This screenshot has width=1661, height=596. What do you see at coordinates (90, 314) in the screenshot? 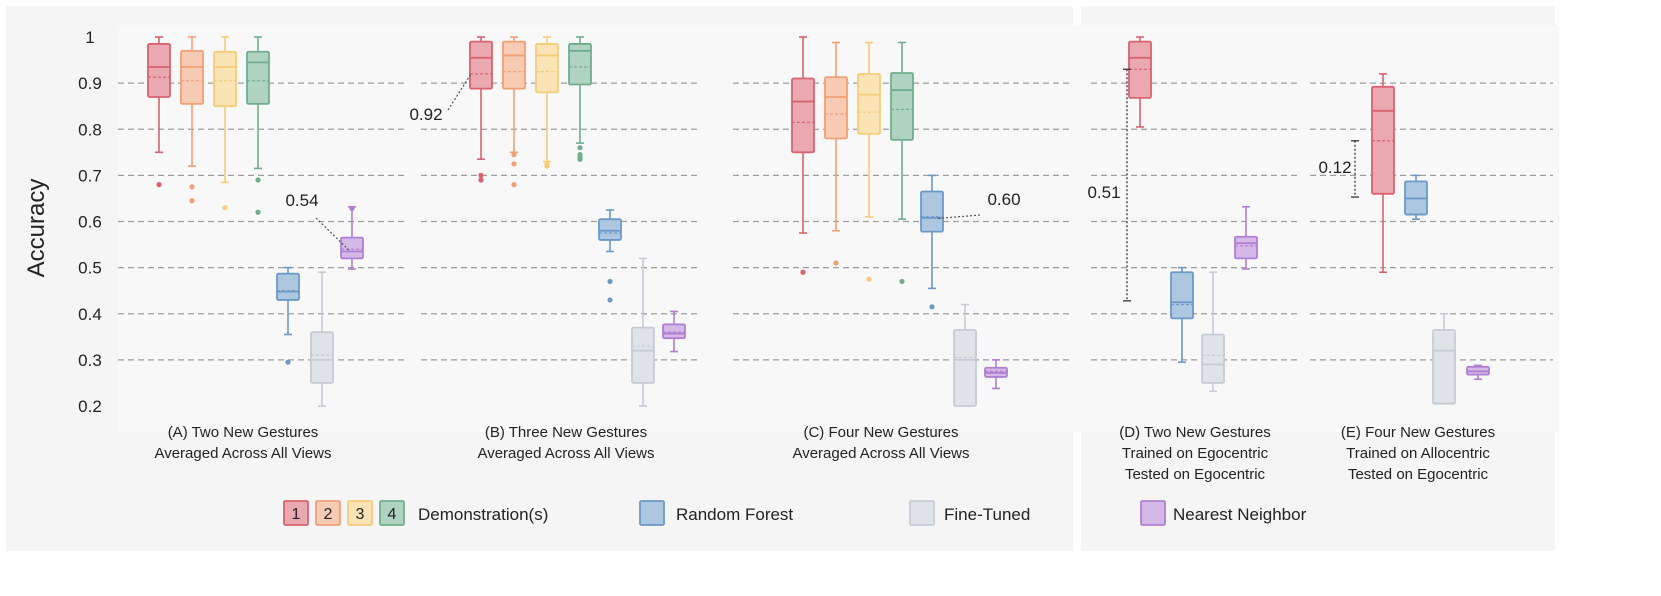
I see `y-tick-label: 0.4` at bounding box center [90, 314].